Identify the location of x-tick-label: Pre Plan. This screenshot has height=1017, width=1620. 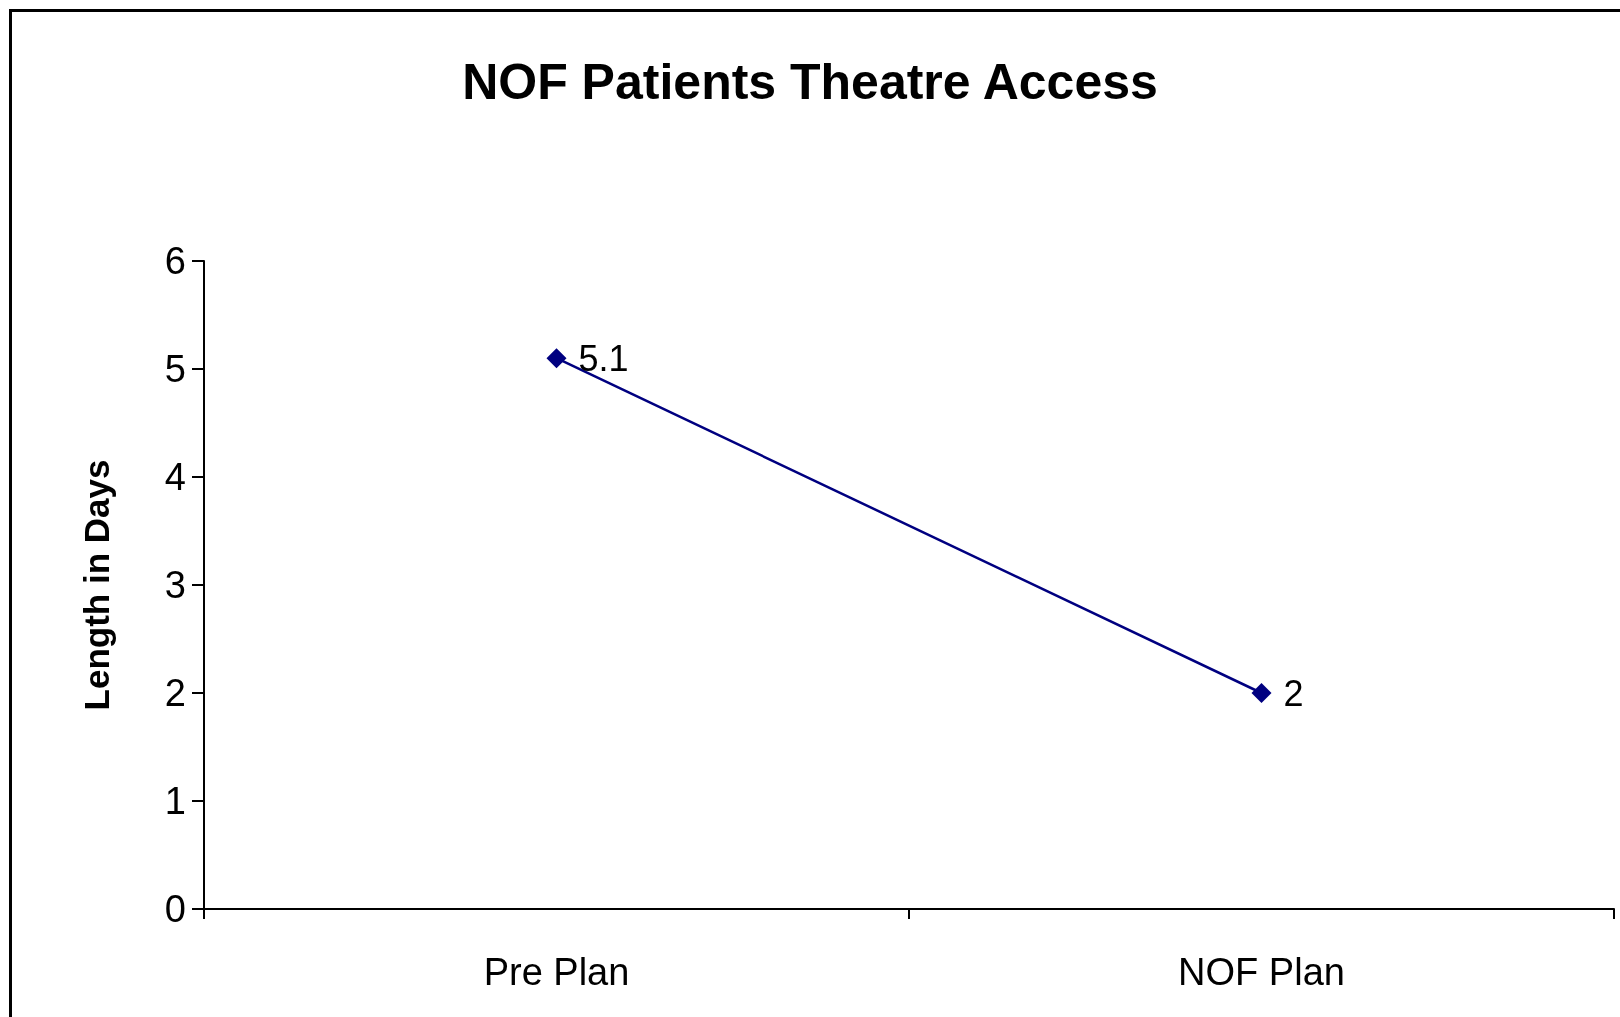
(556, 972).